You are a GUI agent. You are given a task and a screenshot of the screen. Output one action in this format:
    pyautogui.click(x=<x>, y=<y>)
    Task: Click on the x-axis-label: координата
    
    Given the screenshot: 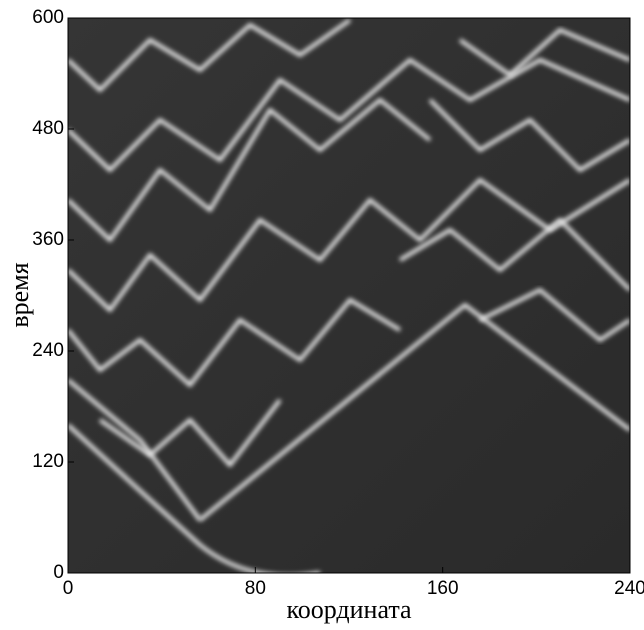 What is the action you would take?
    pyautogui.click(x=349, y=609)
    